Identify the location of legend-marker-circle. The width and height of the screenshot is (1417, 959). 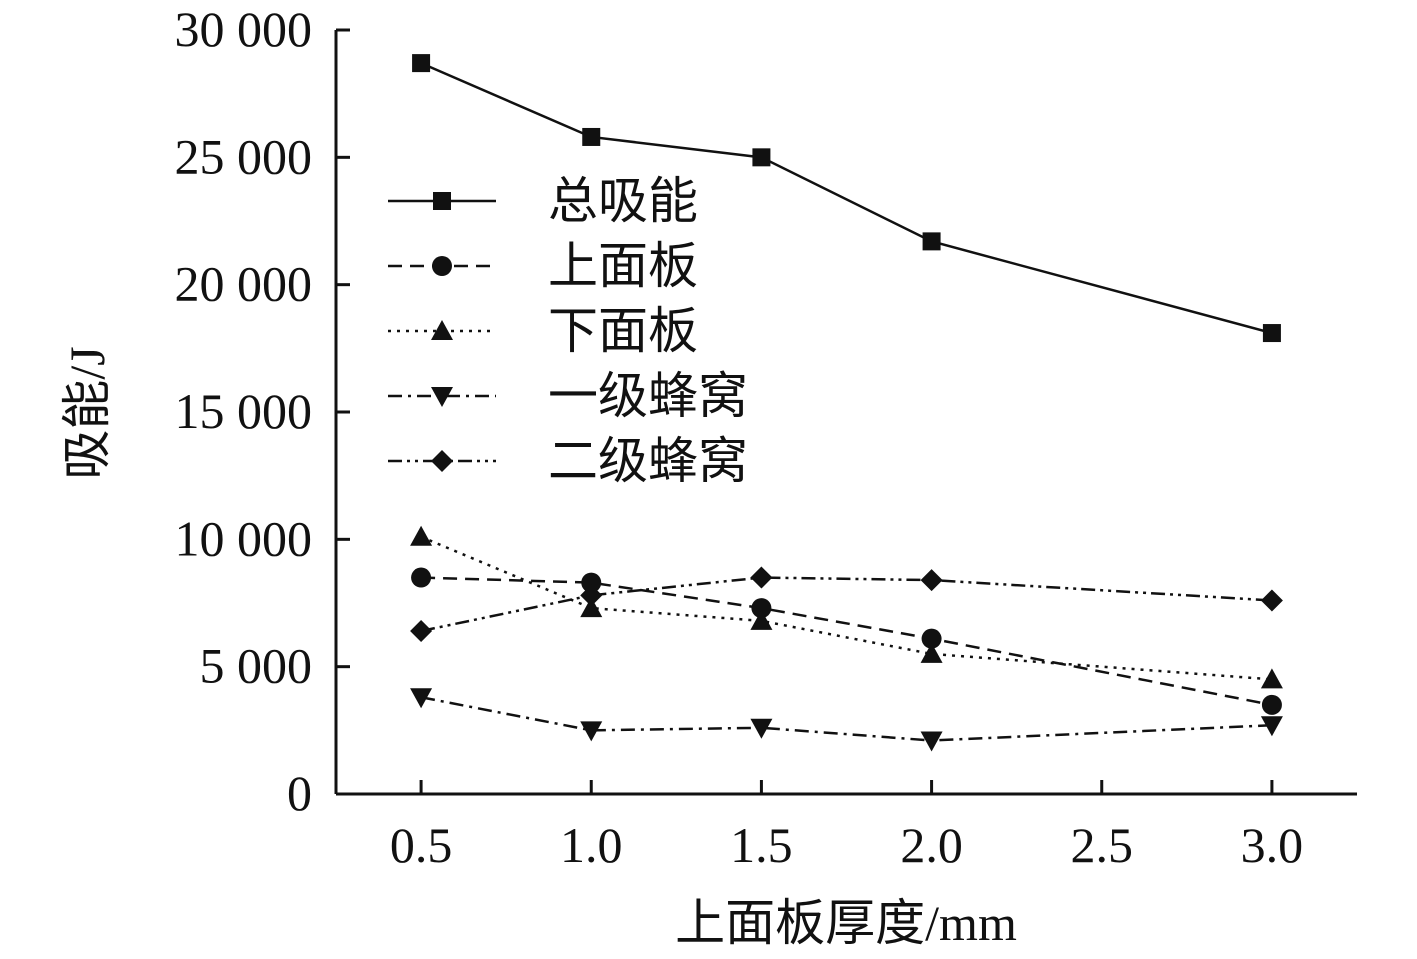
(442, 266).